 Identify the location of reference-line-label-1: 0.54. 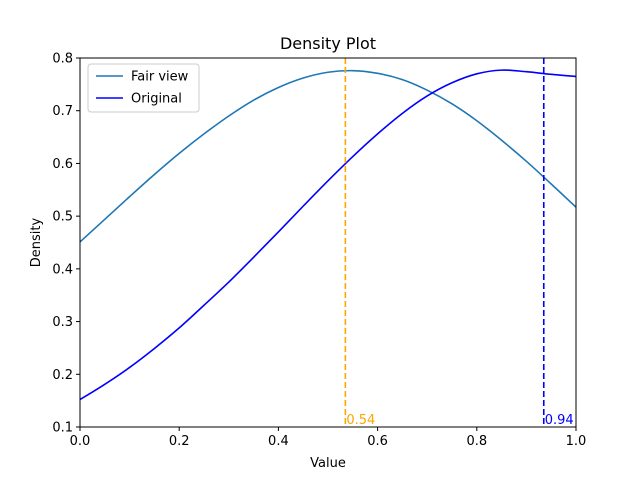
(360, 420).